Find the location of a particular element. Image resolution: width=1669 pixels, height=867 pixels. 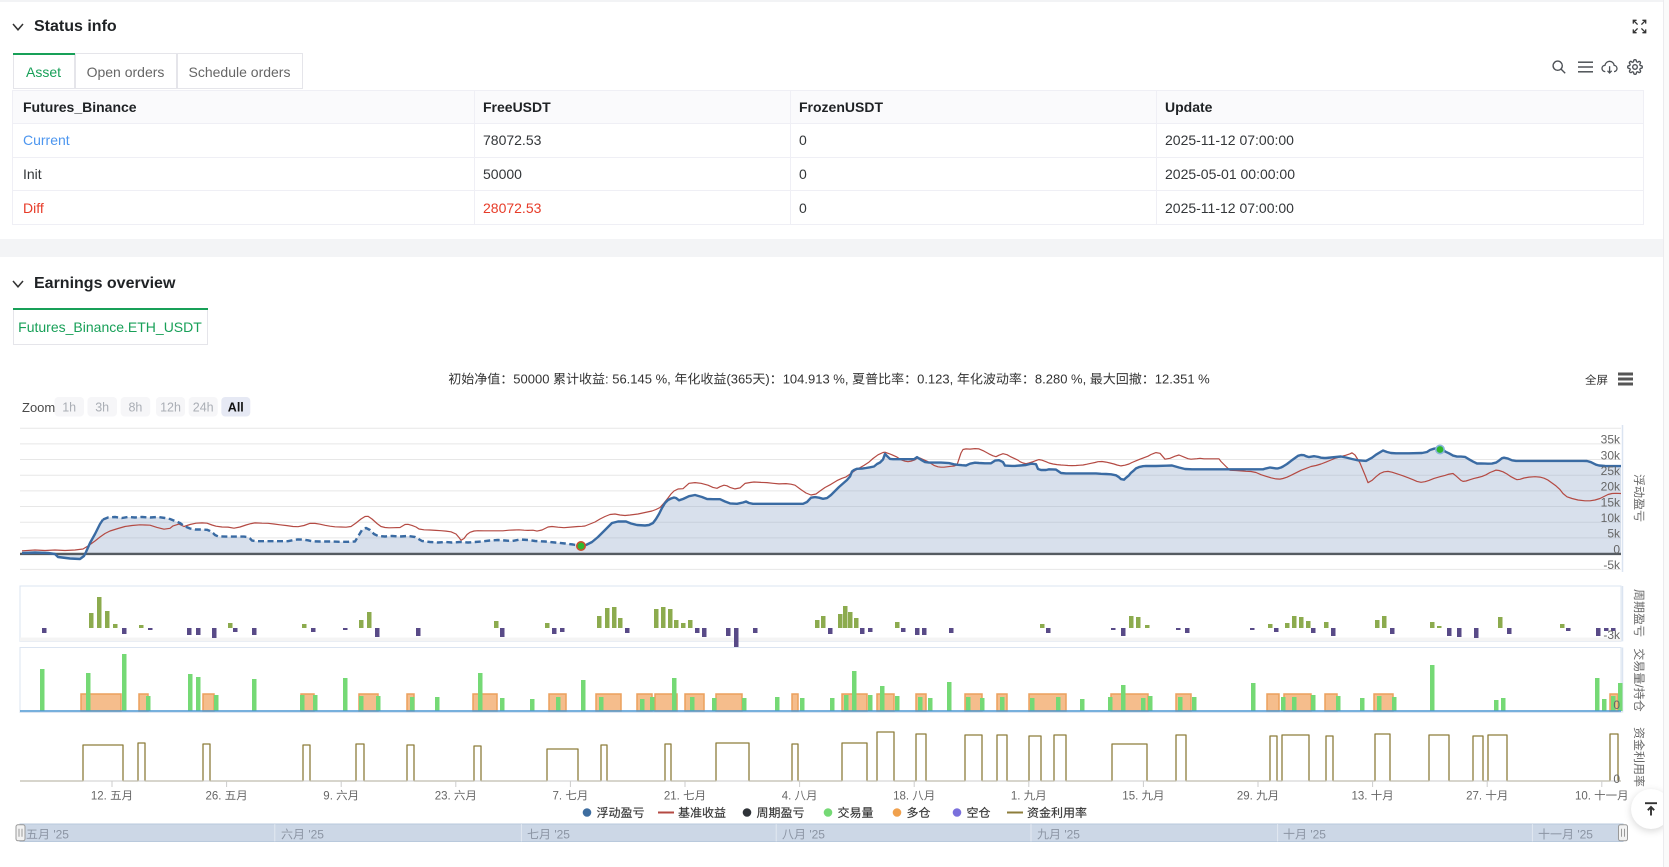

svg-text: 21. is located at coordinates (673, 797).